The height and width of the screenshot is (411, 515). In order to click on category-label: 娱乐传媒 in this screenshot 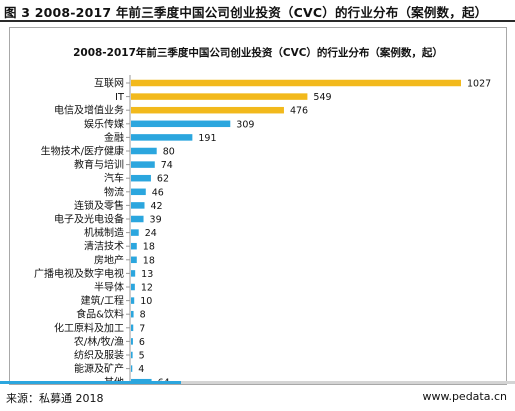, I will do `click(104, 123)`.